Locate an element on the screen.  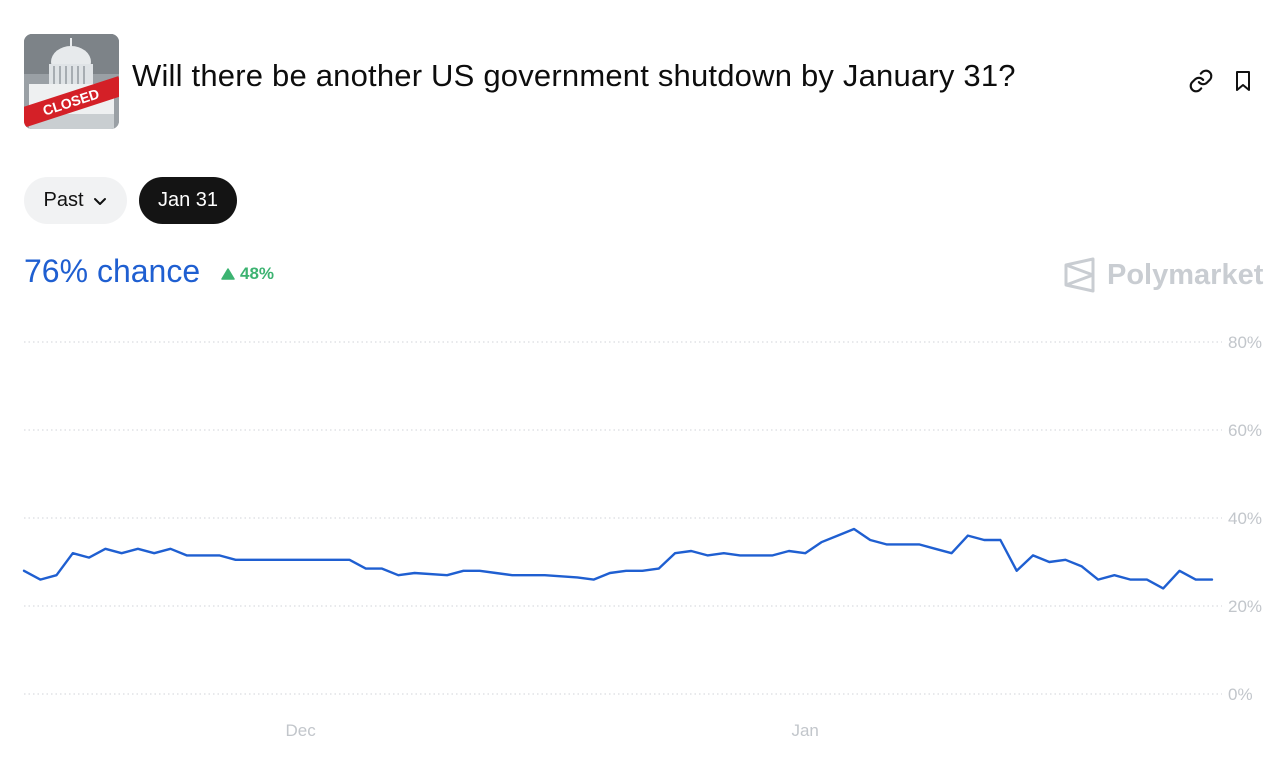
y-tick-label: 80% is located at coordinates (1245, 342).